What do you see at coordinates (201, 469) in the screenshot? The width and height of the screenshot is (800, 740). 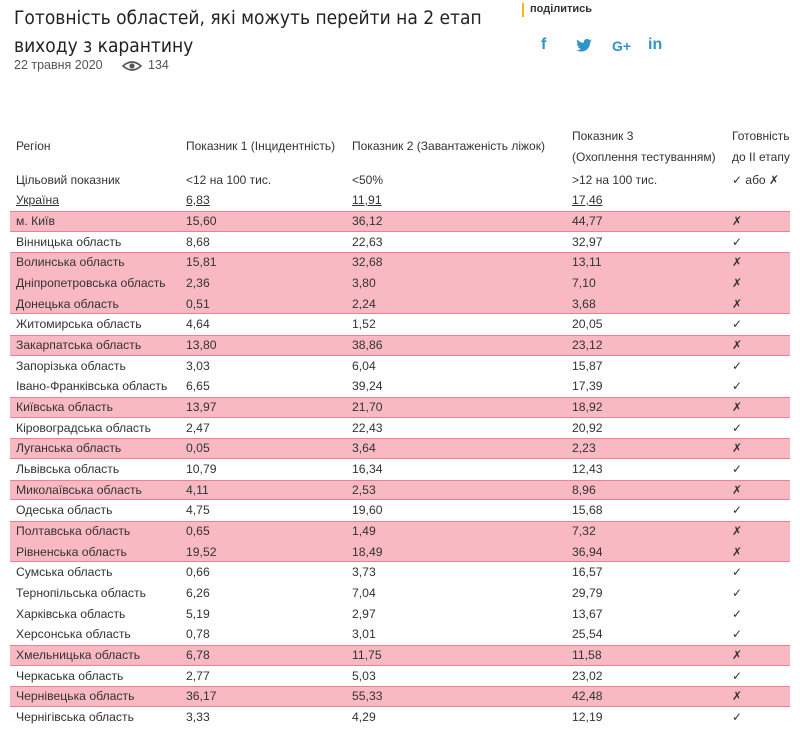 I see `table-cell: 10,79` at bounding box center [201, 469].